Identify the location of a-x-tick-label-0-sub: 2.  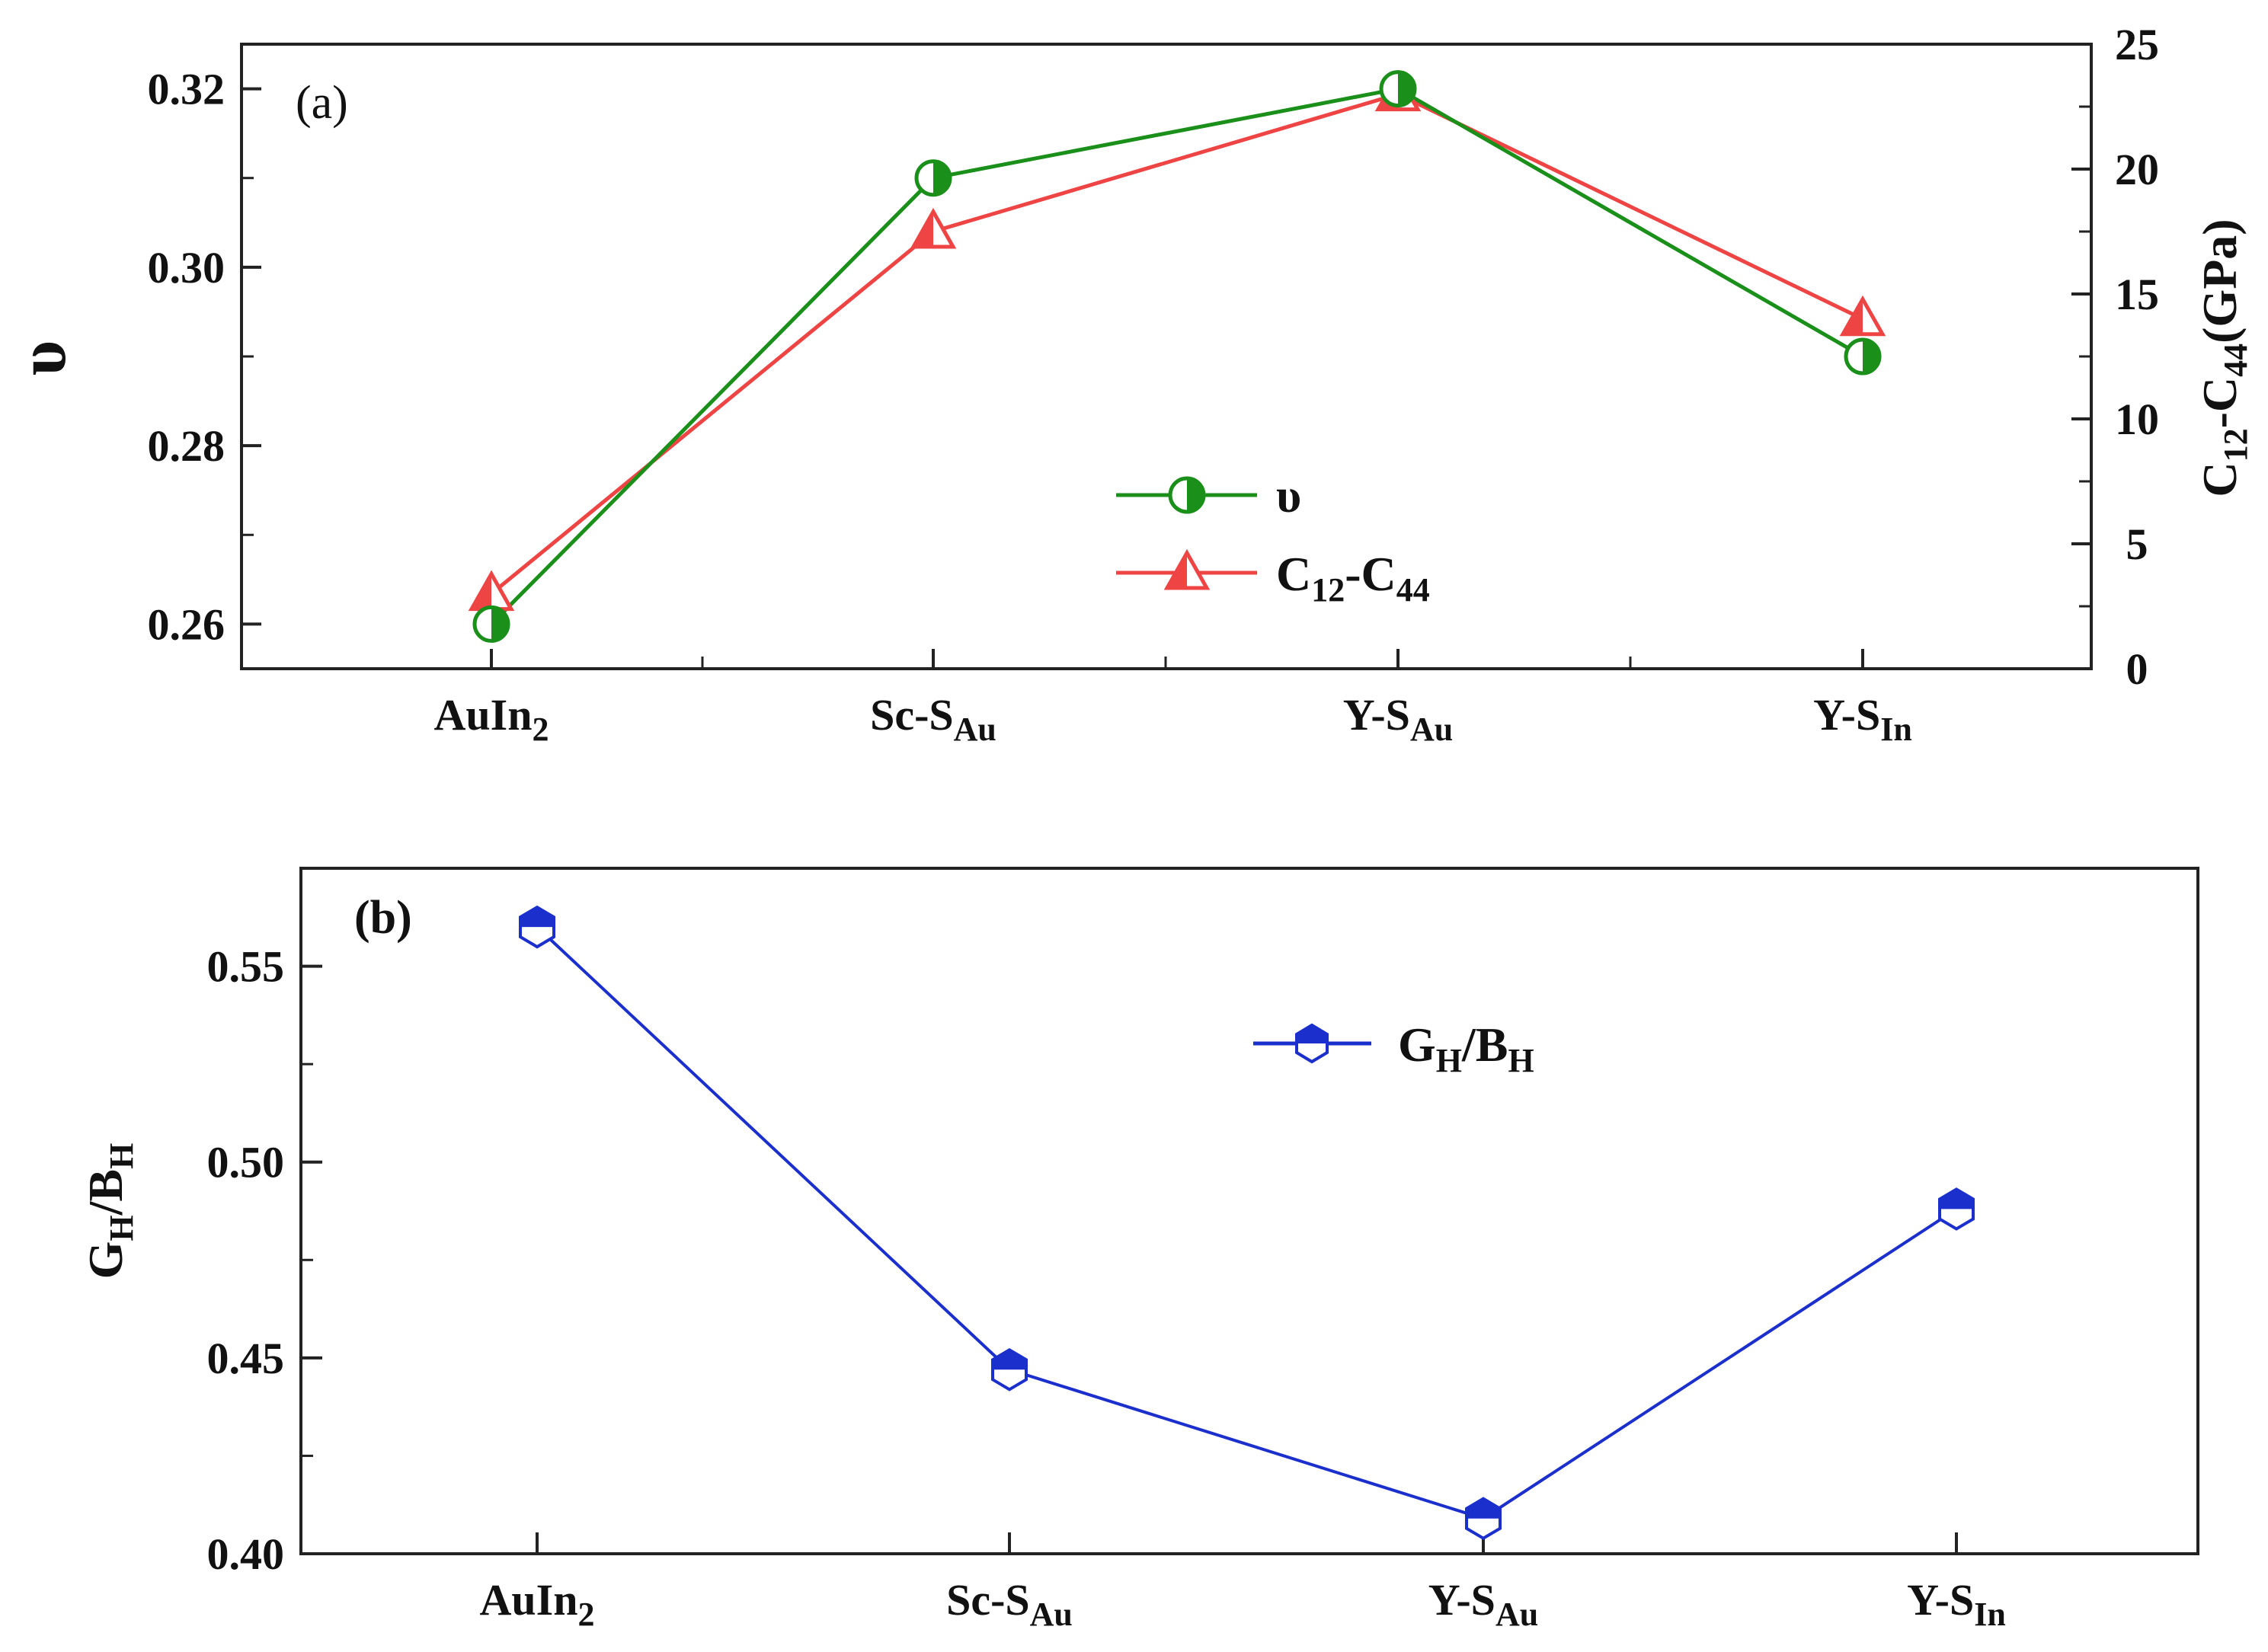
(540, 729).